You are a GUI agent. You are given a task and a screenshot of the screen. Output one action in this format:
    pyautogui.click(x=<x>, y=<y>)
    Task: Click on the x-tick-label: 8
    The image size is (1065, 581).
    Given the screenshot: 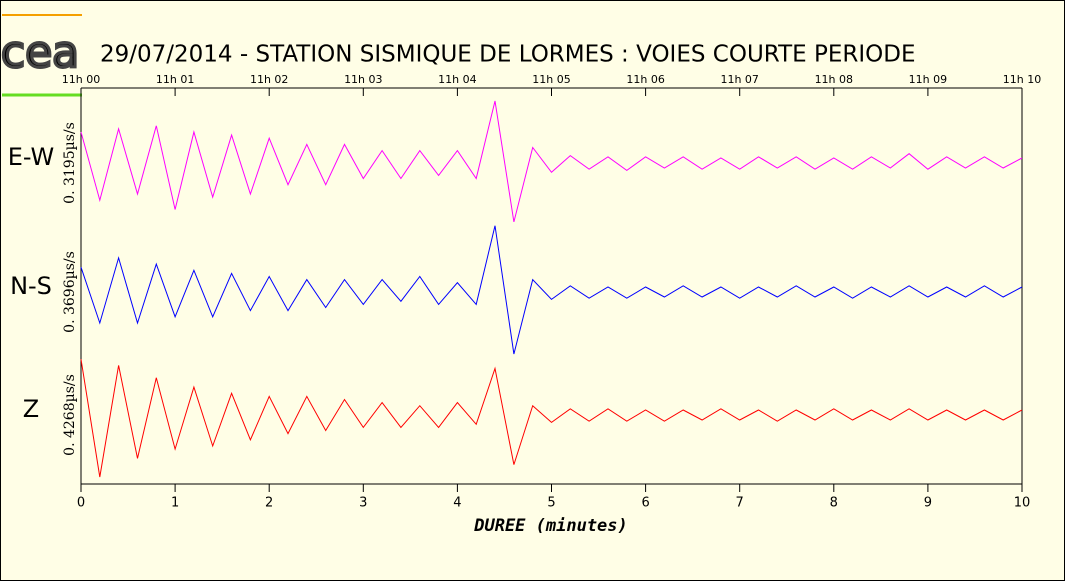 What is the action you would take?
    pyautogui.click(x=834, y=503)
    